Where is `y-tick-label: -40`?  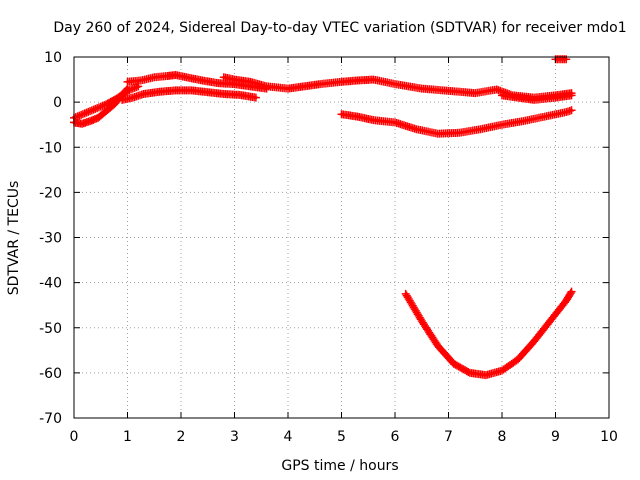 y-tick-label: -40 is located at coordinates (50, 284).